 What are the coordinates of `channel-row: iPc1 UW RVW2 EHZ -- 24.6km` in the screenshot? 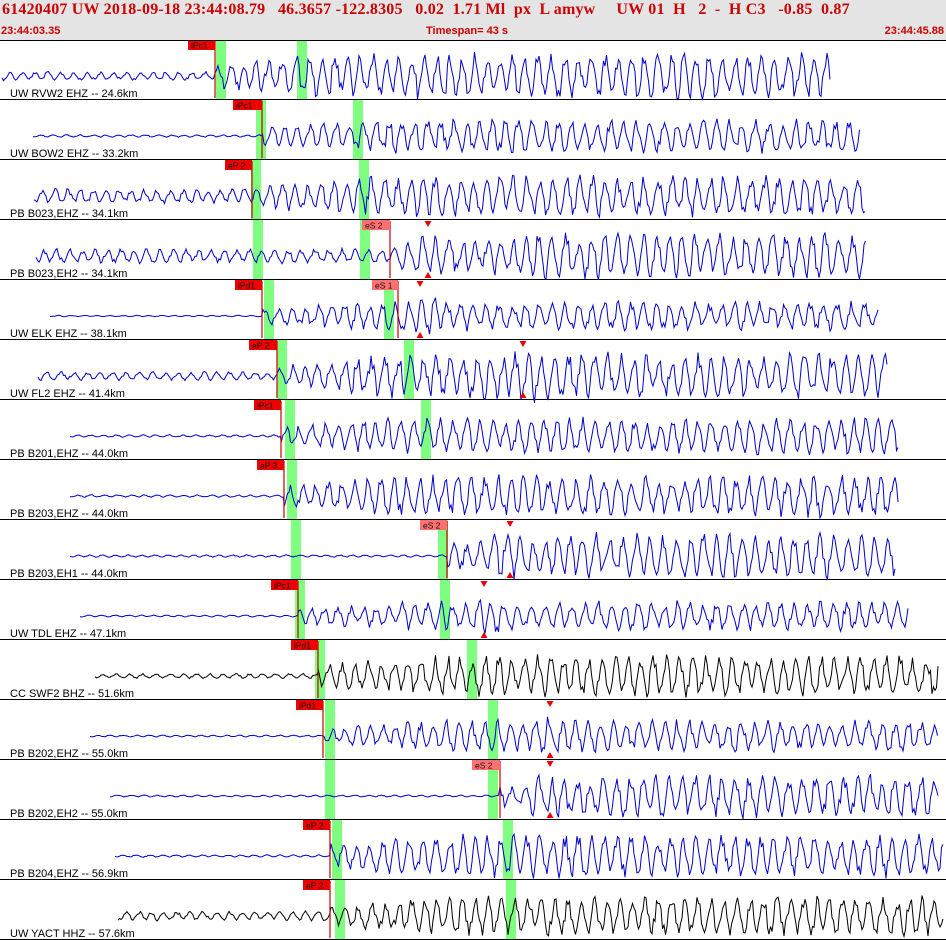 It's located at (473, 70).